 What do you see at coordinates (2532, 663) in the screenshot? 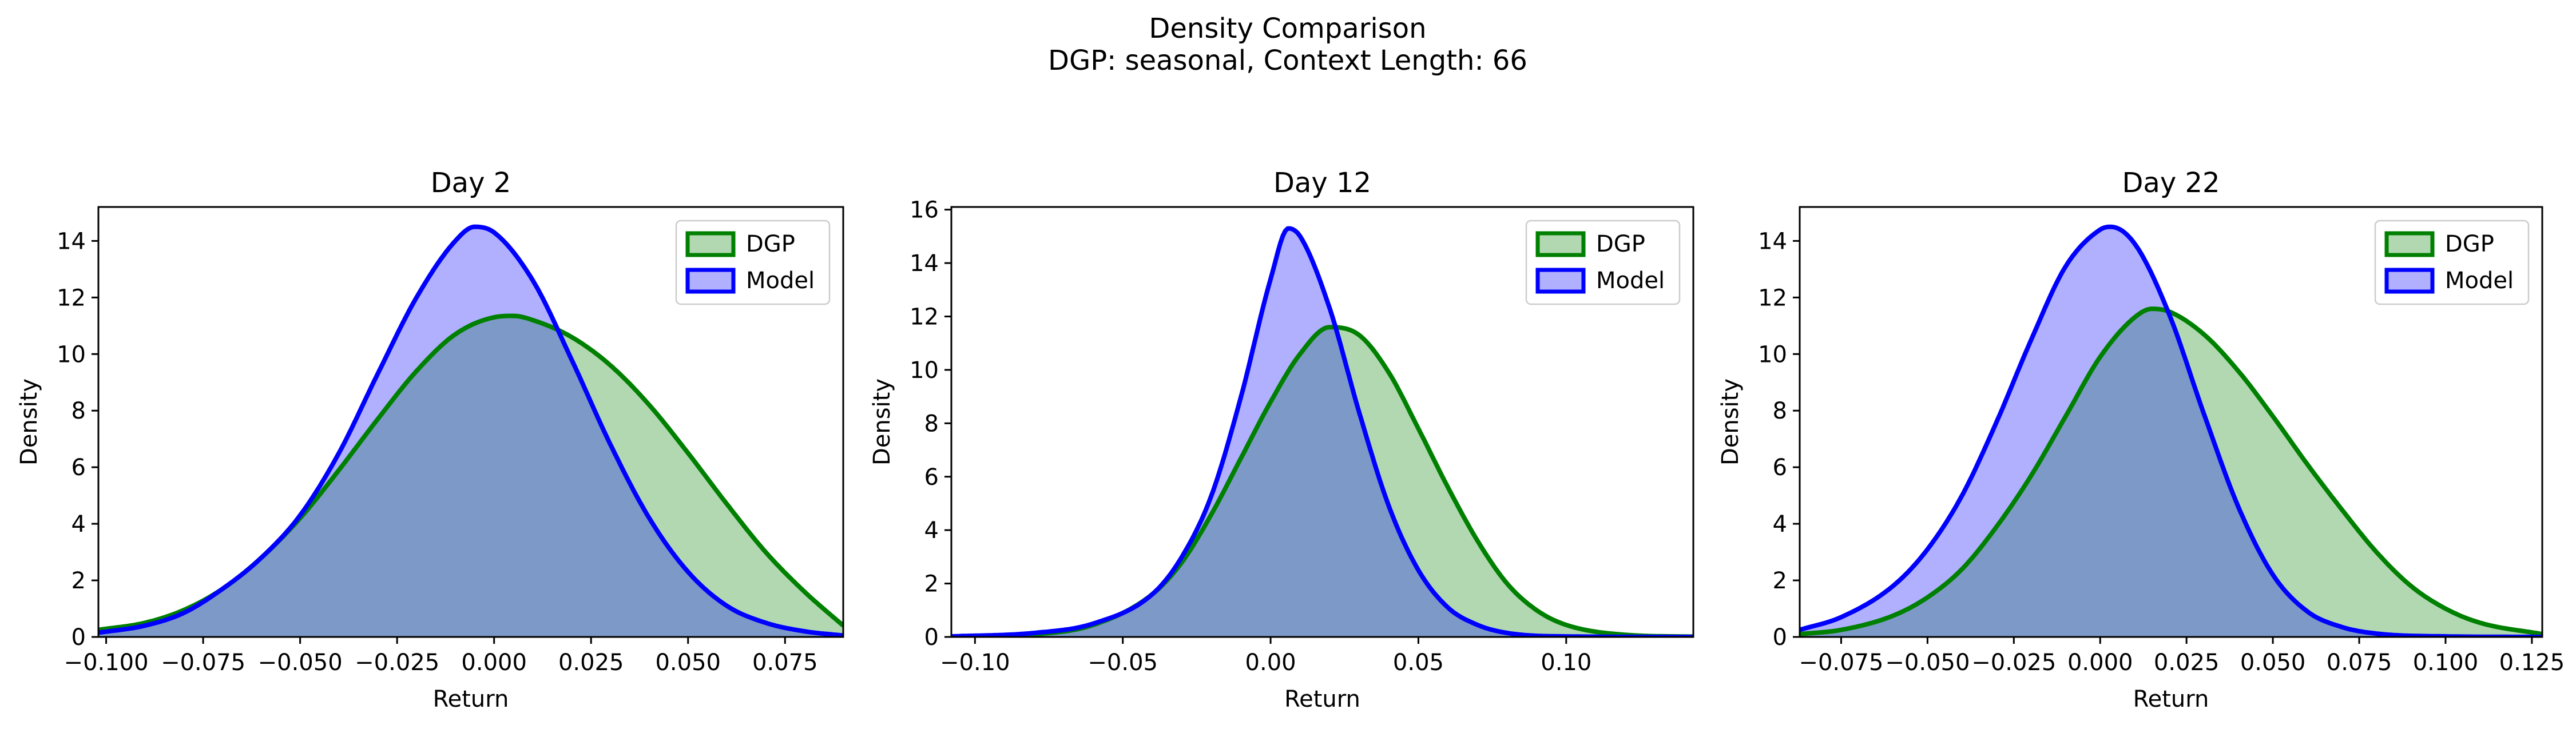
I see `x-tick-label: 0.125` at bounding box center [2532, 663].